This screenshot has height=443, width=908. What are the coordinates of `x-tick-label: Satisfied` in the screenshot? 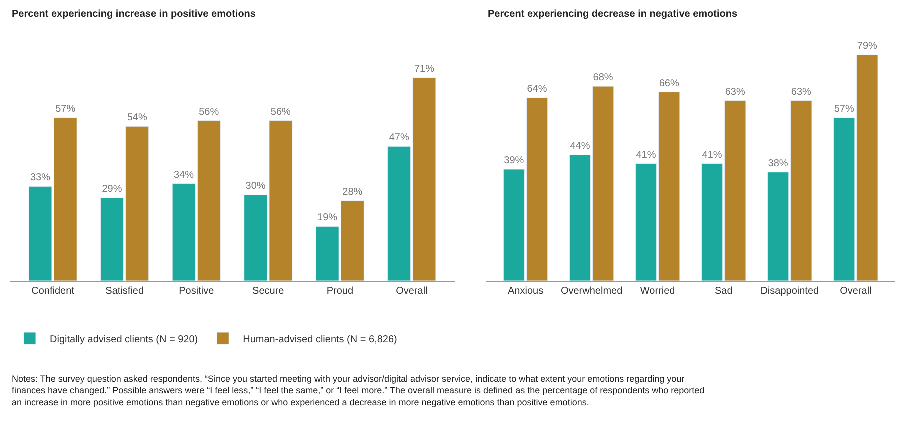 It's located at (125, 291).